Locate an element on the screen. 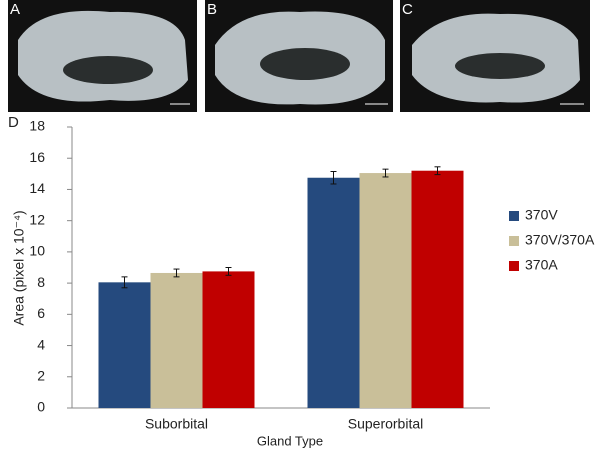  y-tick-label: 10 is located at coordinates (37, 251).